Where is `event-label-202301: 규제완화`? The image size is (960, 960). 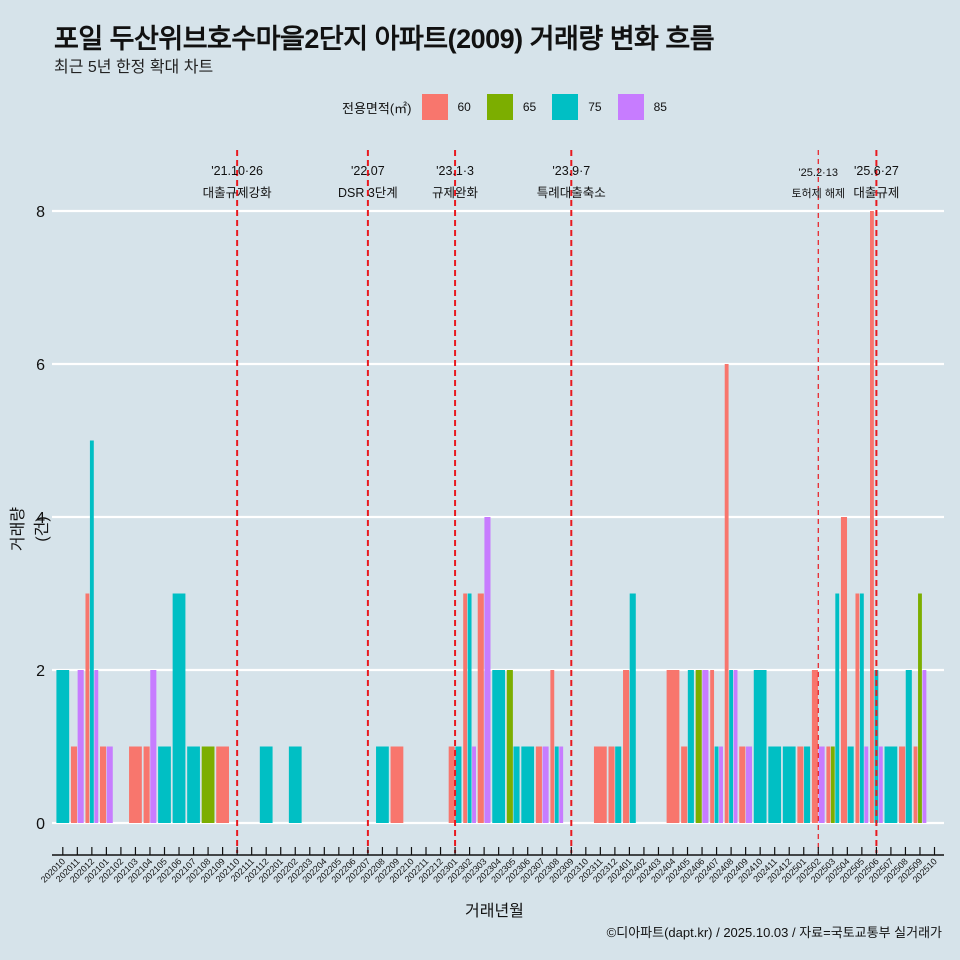 event-label-202301: 규제완화 is located at coordinates (455, 193).